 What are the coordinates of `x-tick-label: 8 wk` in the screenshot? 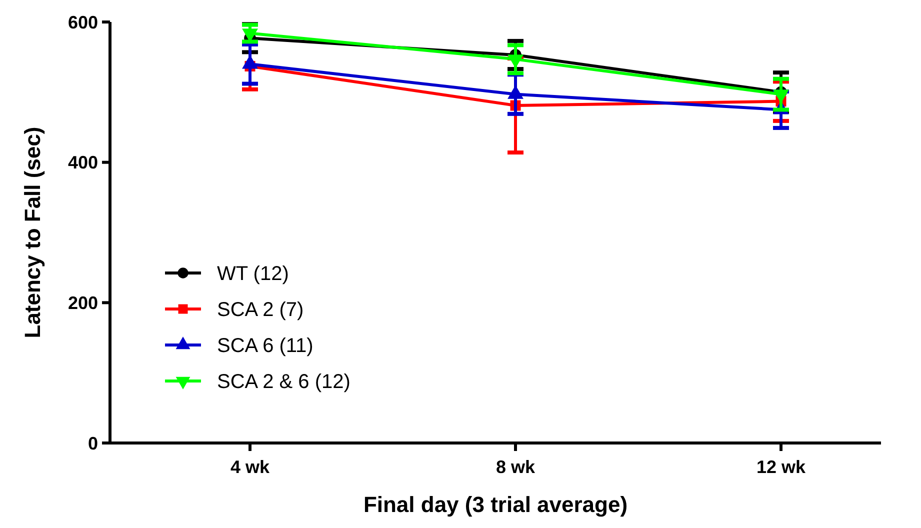 It's located at (516, 467).